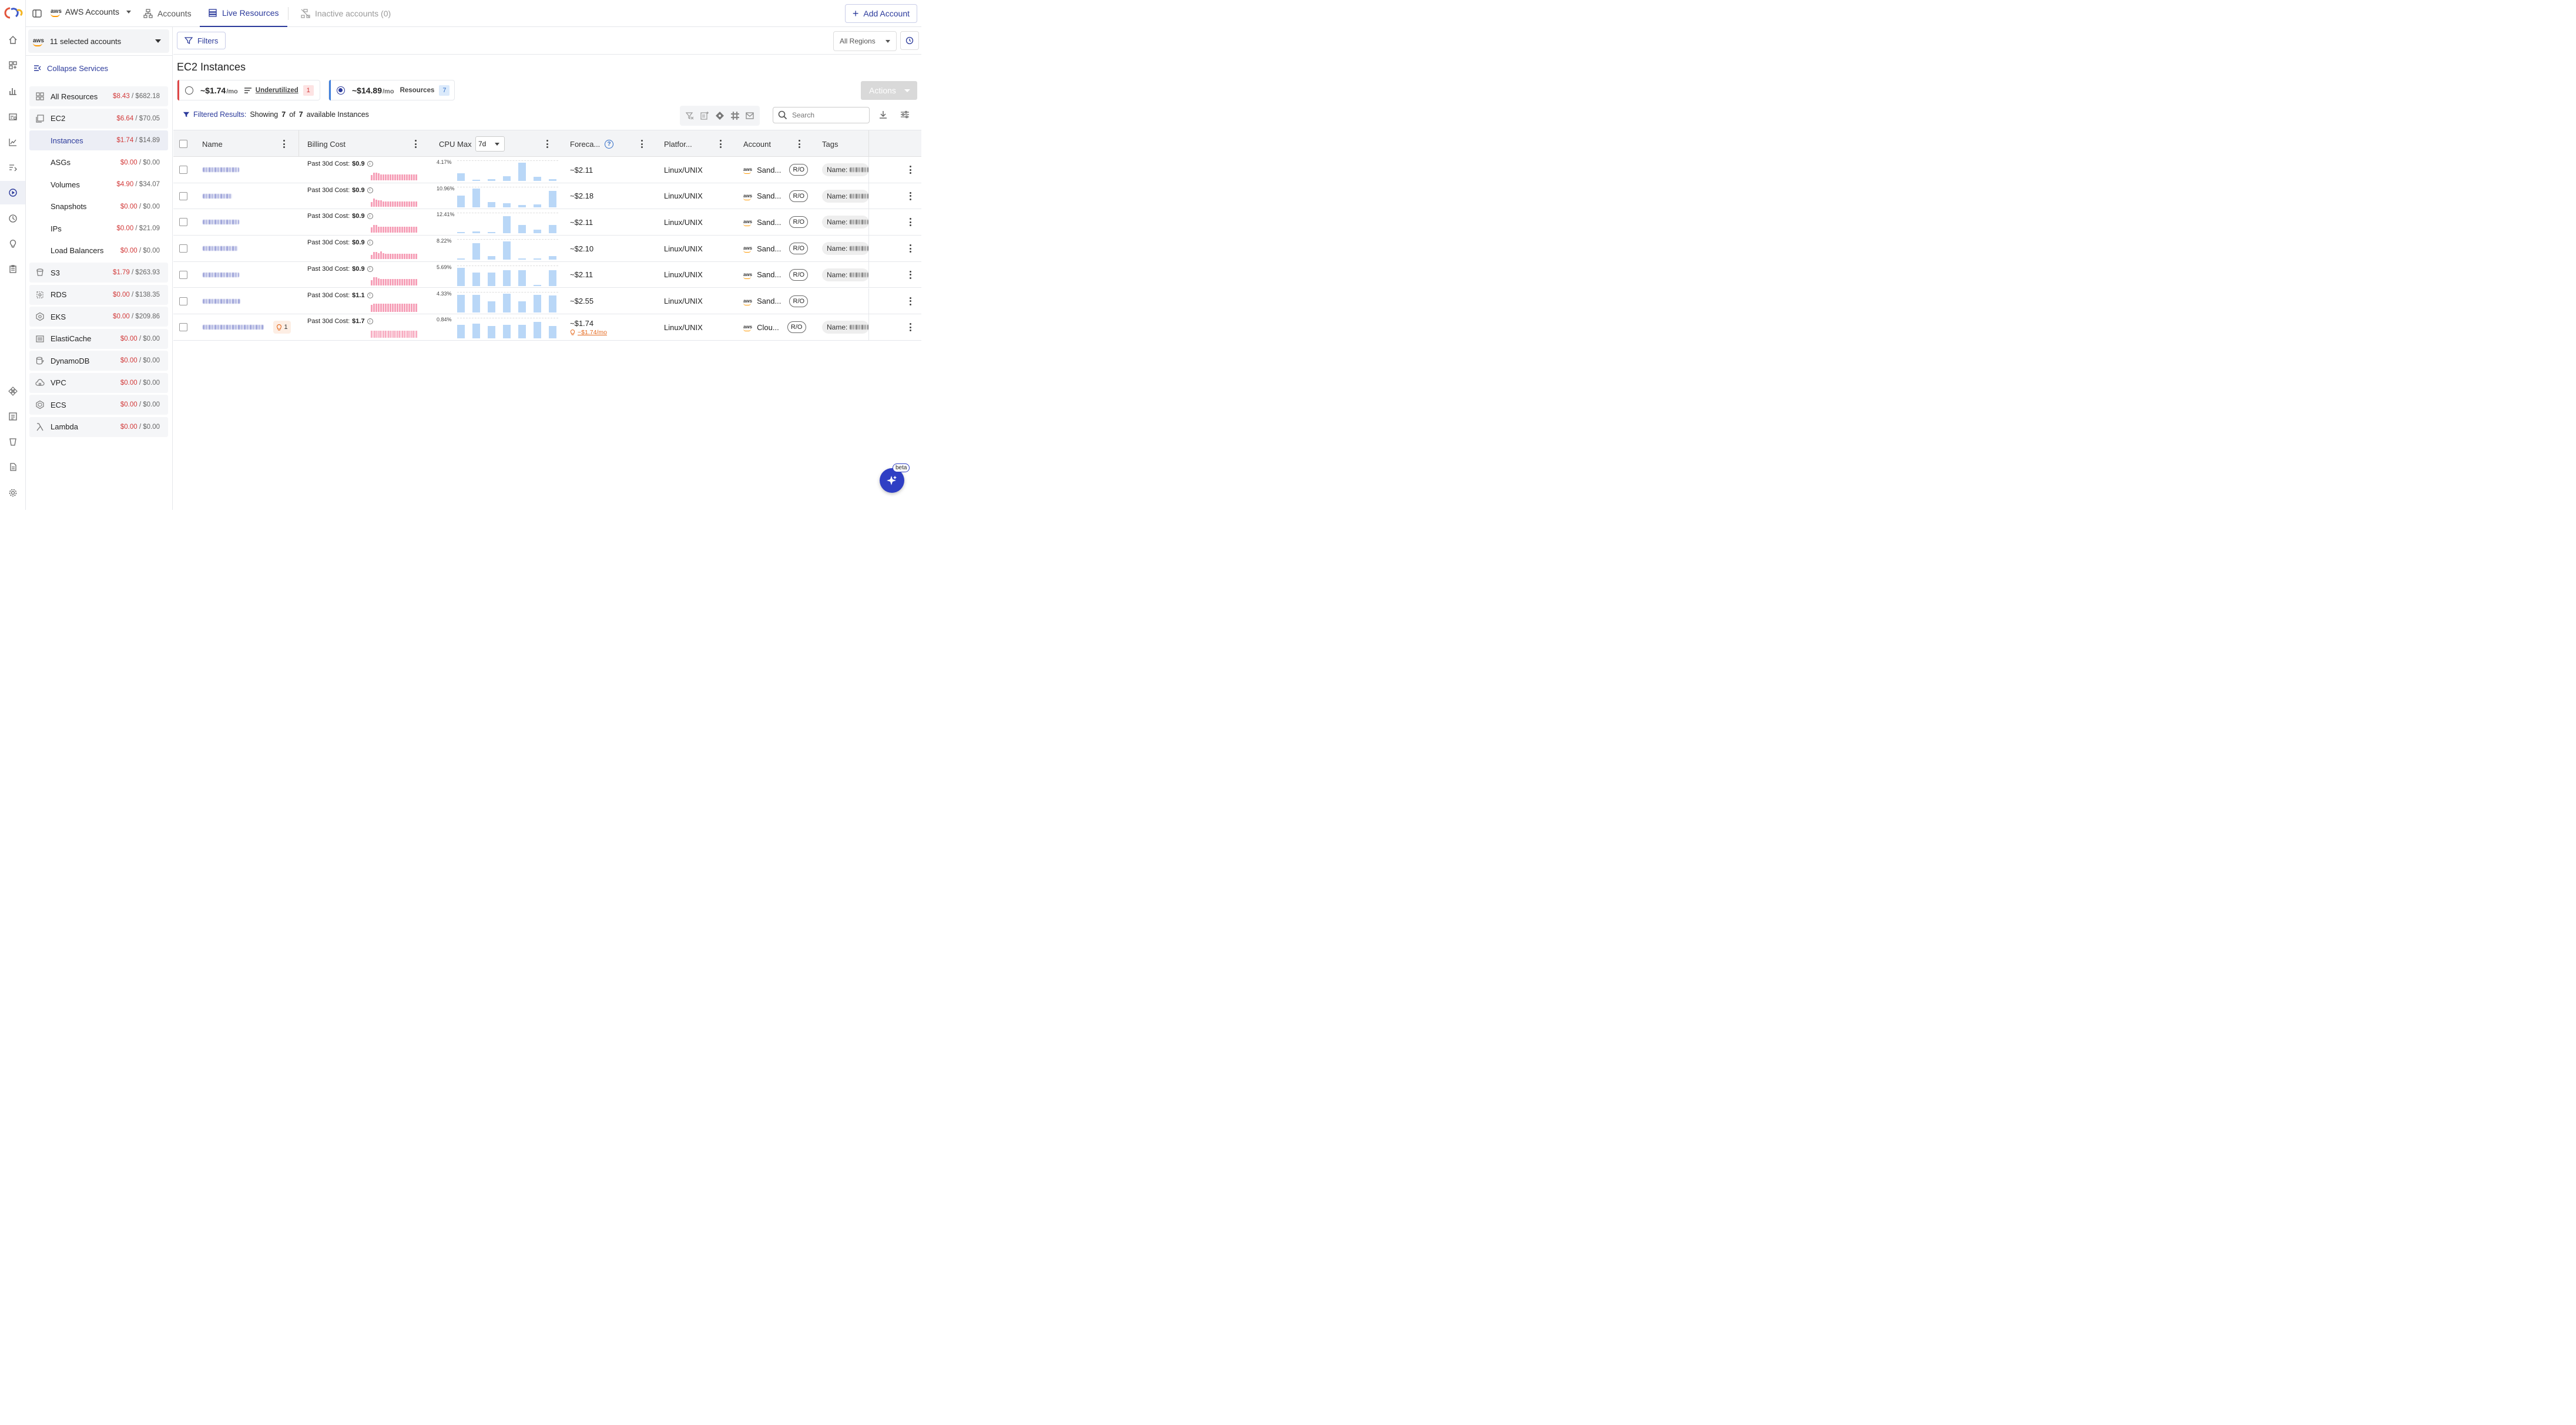 The image size is (2576, 1425). What do you see at coordinates (183, 144) in the screenshot?
I see `select-all-checkbox` at bounding box center [183, 144].